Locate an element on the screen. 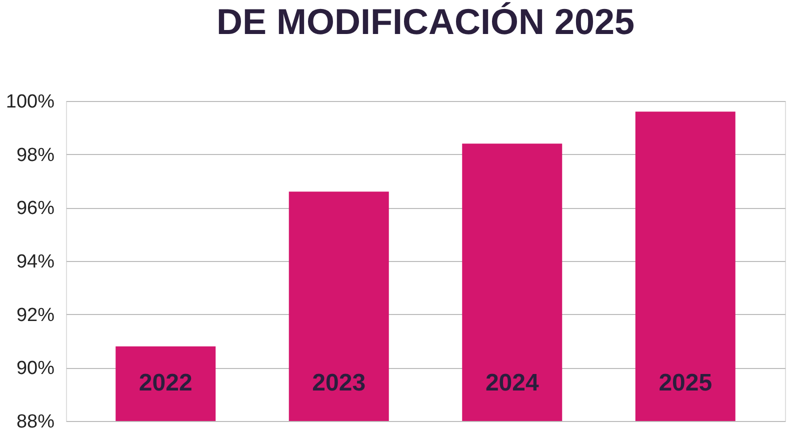 The height and width of the screenshot is (444, 800). x-tick-label: 2023 is located at coordinates (339, 383).